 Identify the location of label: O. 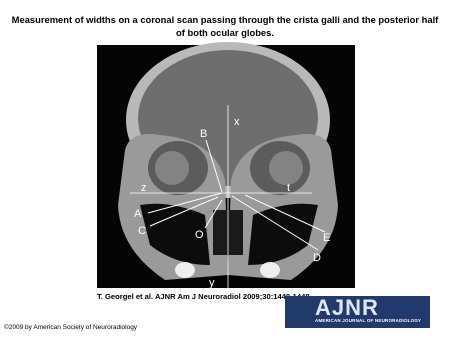
(199, 235).